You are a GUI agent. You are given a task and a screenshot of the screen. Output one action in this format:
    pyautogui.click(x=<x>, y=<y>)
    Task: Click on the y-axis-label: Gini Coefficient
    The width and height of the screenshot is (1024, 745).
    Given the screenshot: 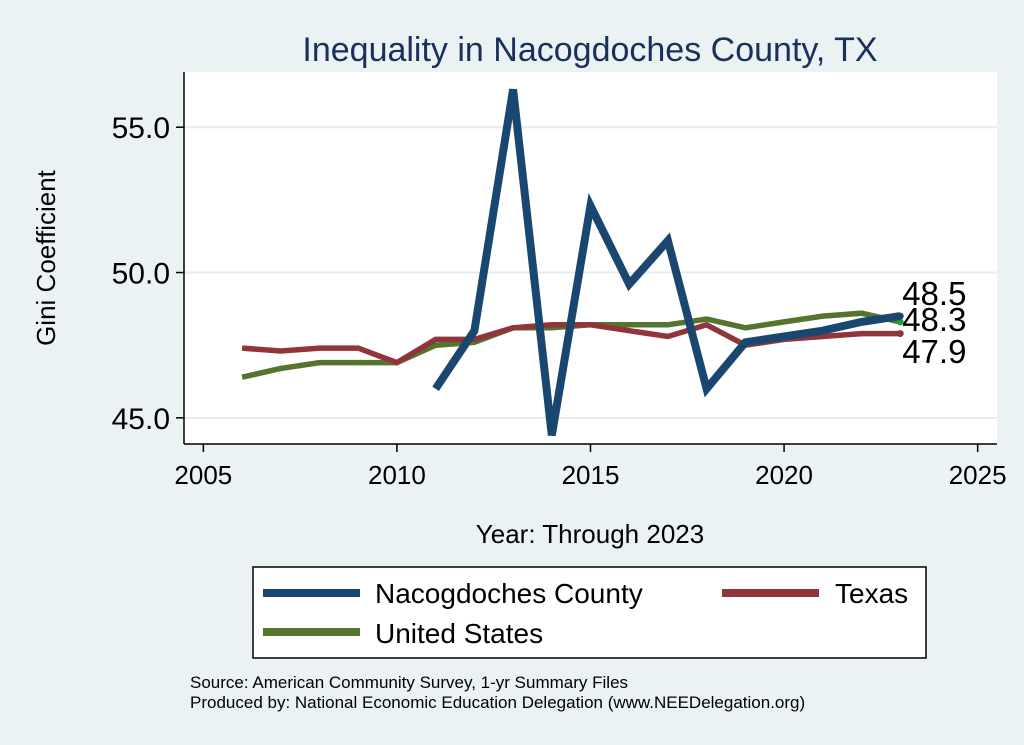 What is the action you would take?
    pyautogui.click(x=46, y=257)
    